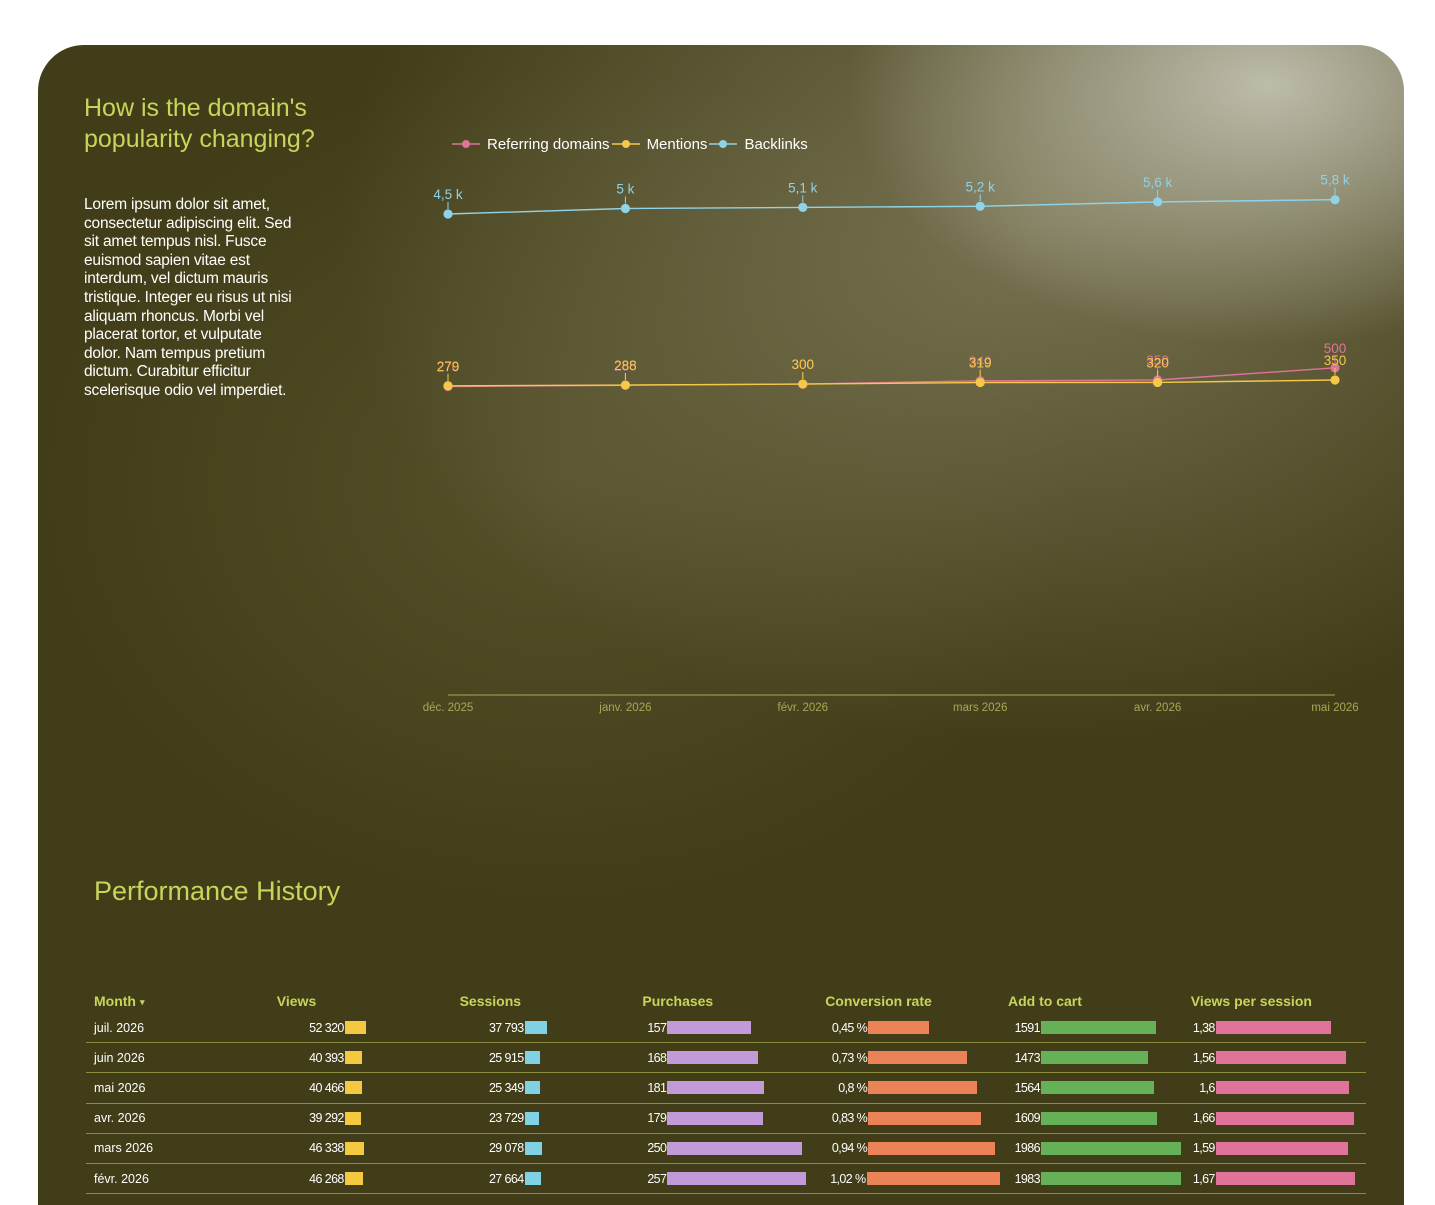  I want to click on column-header-add-to-cart: Add to cart, so click(1091, 1001).